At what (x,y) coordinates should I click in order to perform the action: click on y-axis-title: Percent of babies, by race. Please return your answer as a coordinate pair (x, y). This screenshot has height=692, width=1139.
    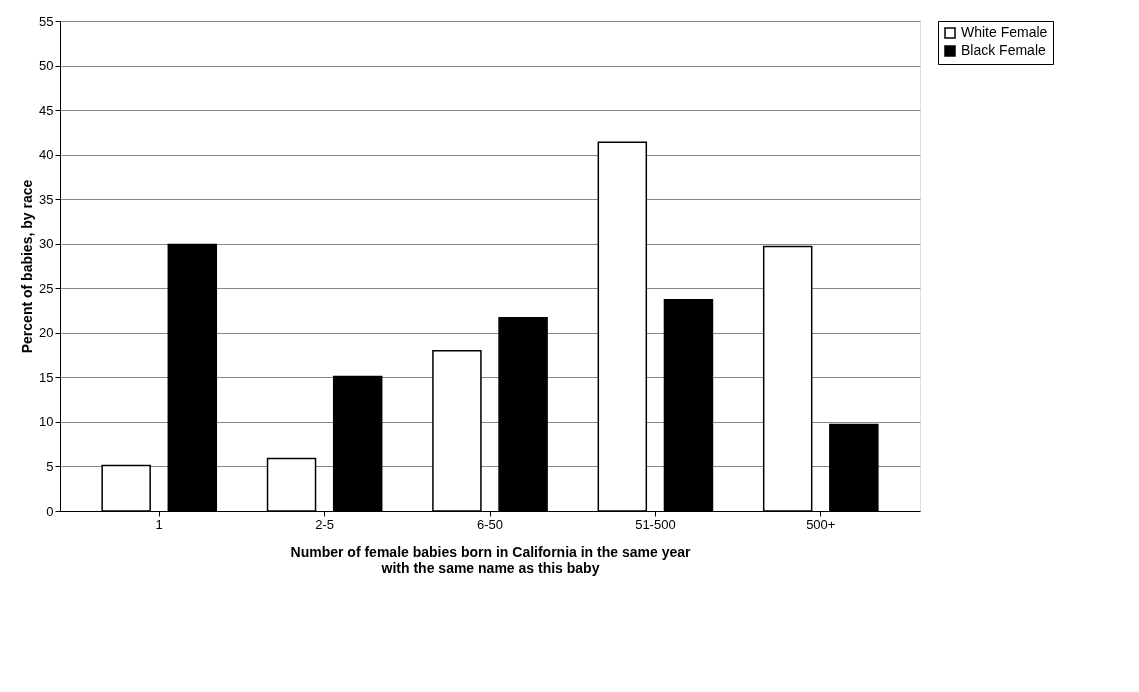
    Looking at the image, I should click on (27, 266).